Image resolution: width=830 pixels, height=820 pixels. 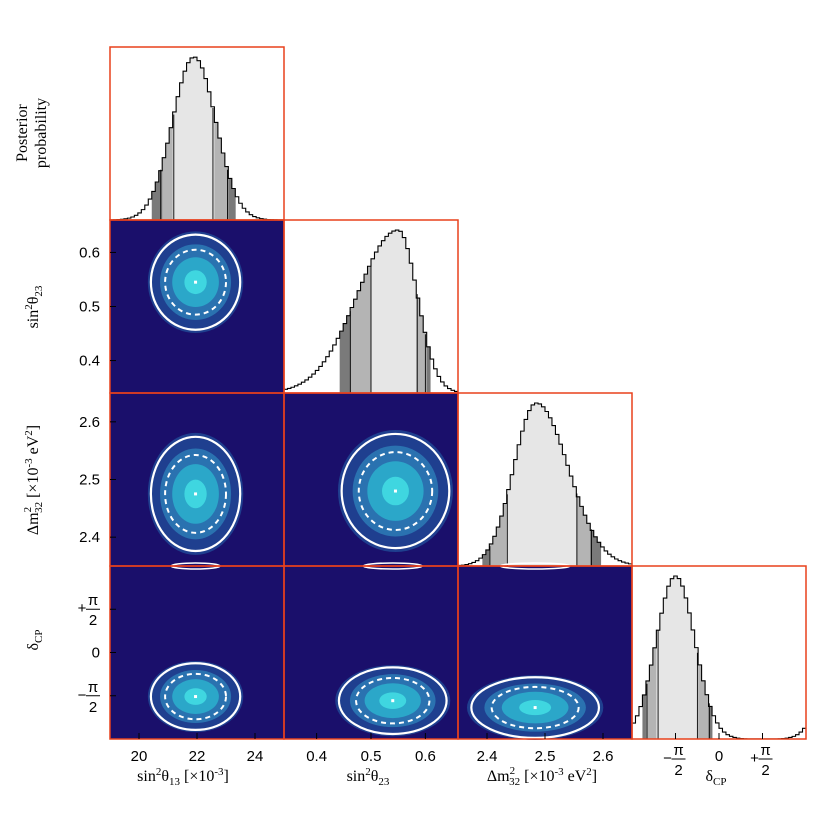 I want to click on tick-label: 0.6, so click(x=425, y=756).